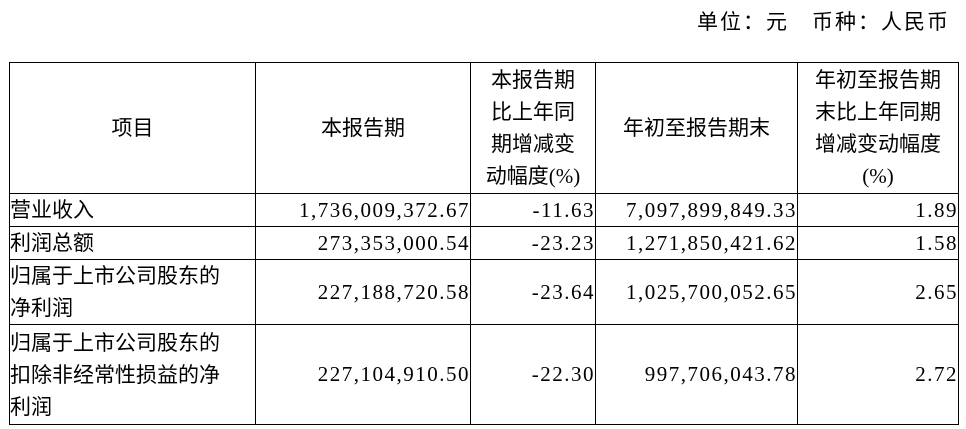 The image size is (966, 429). I want to click on cell-yoy-change: -23.23, so click(533, 243).